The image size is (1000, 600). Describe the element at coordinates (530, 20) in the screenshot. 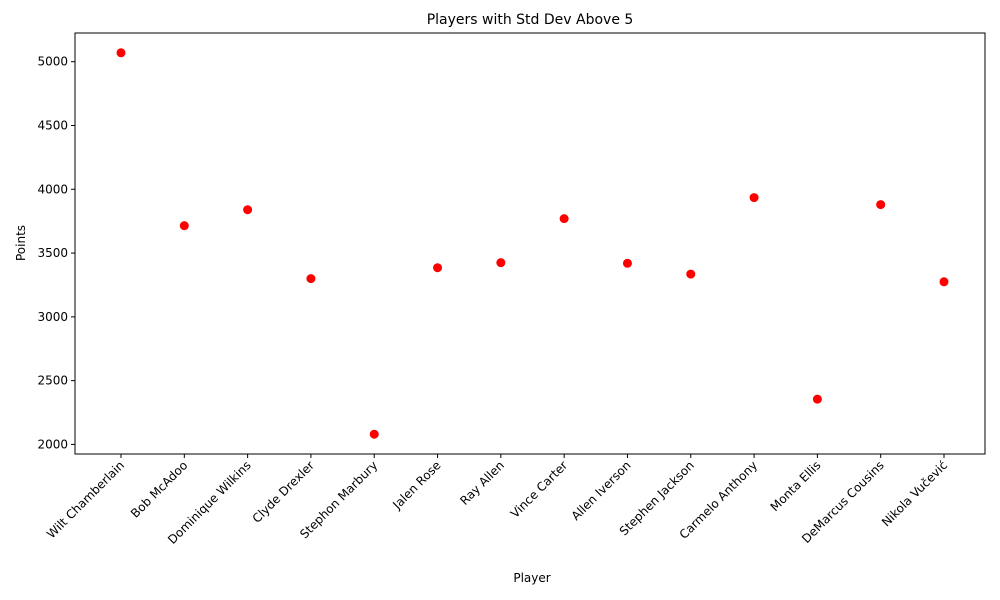

I see `chart-title: Players with Std Dev Above 5` at that location.